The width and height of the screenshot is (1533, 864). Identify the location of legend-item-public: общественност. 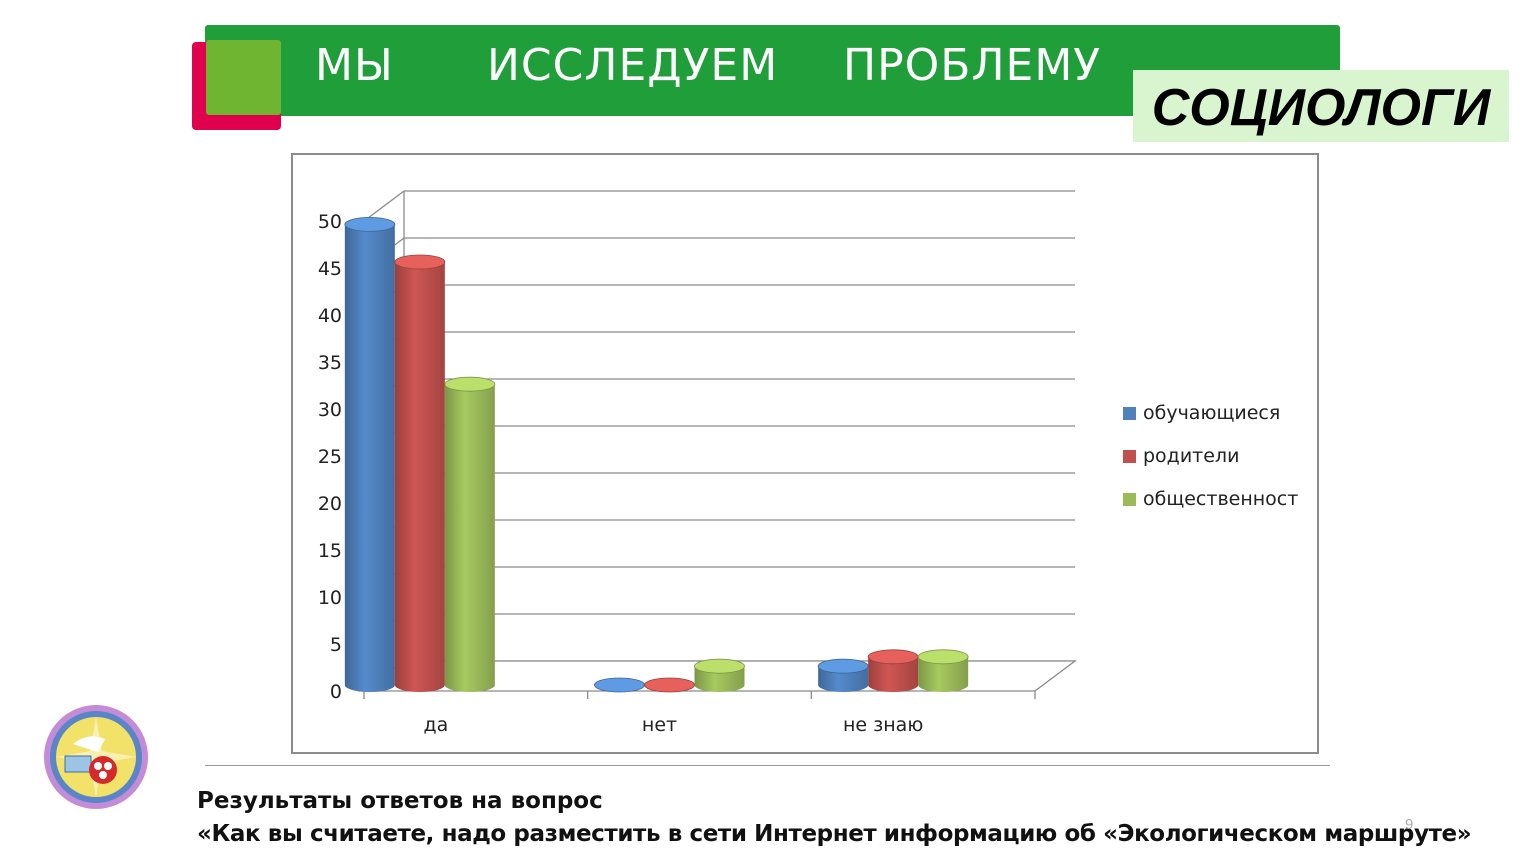
(1210, 499).